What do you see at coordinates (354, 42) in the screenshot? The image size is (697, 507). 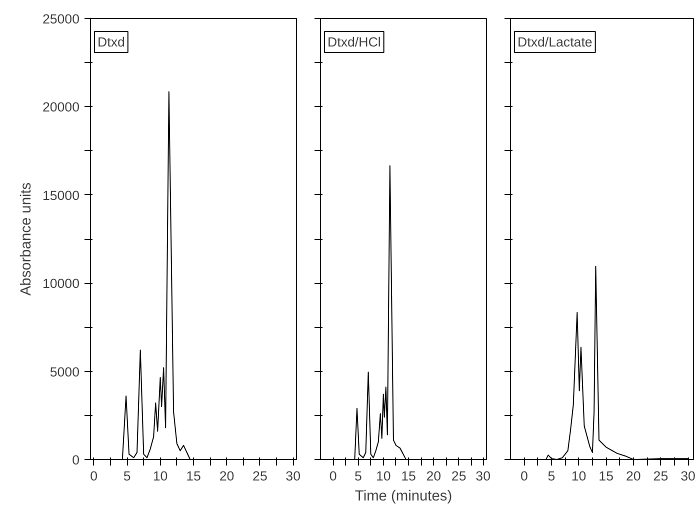 I see `annotation: Dtxd/HCl` at bounding box center [354, 42].